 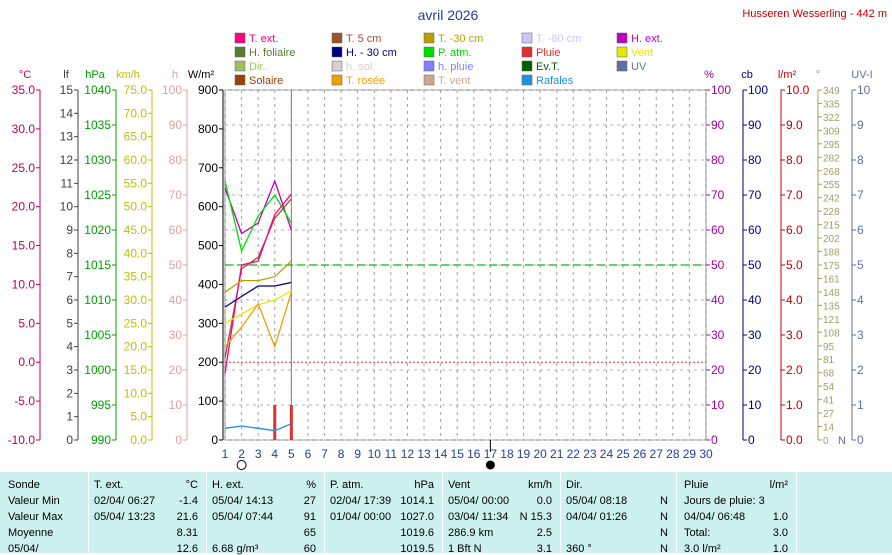 I want to click on wind-tick-label: 20.0, so click(x=136, y=347).